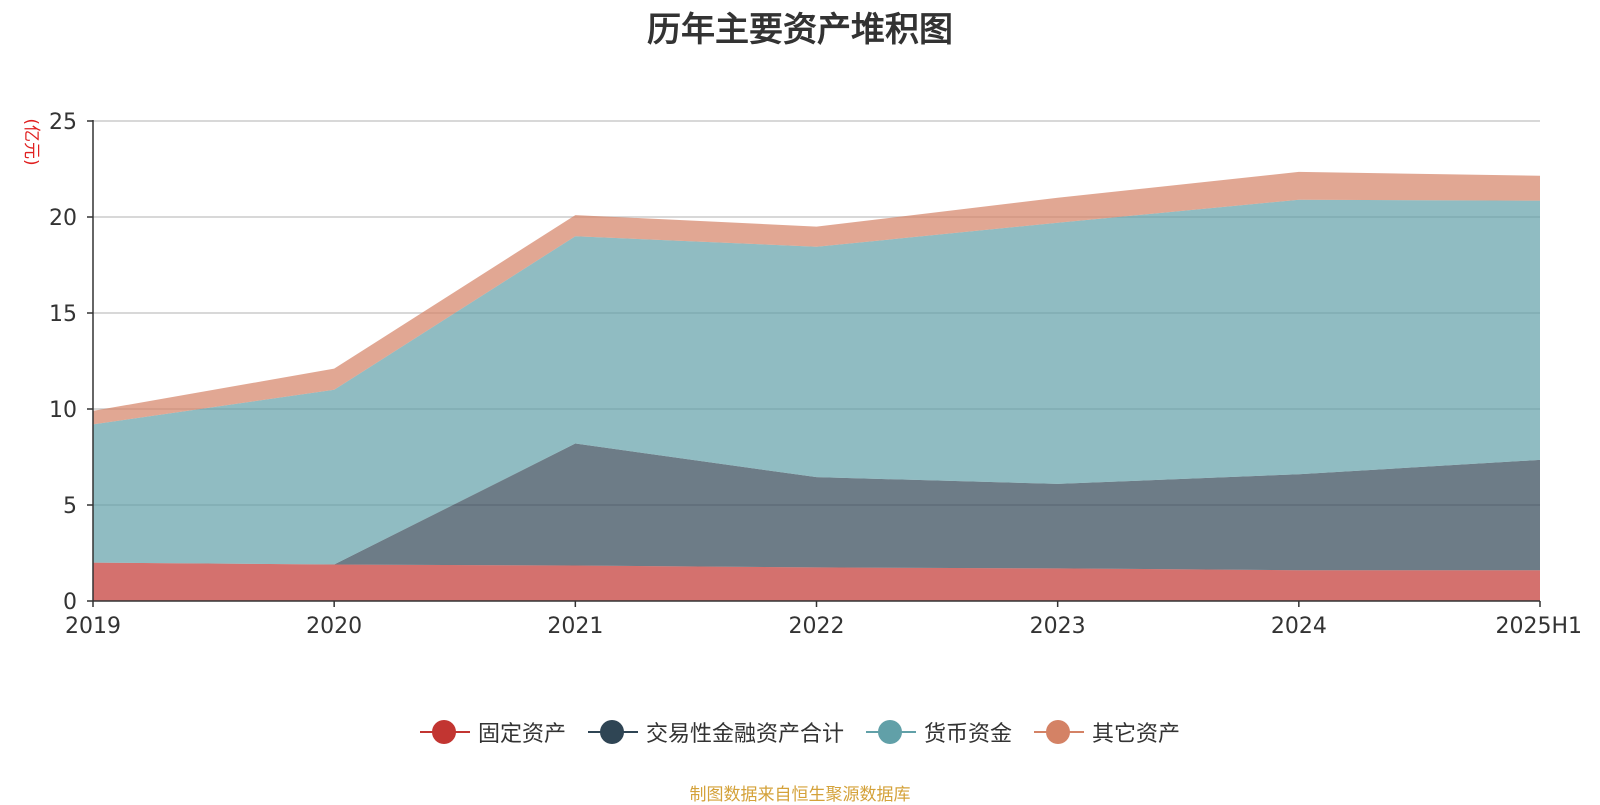 The height and width of the screenshot is (805, 1600). Describe the element at coordinates (968, 734) in the screenshot. I see `legend-label: 货币资金` at that location.